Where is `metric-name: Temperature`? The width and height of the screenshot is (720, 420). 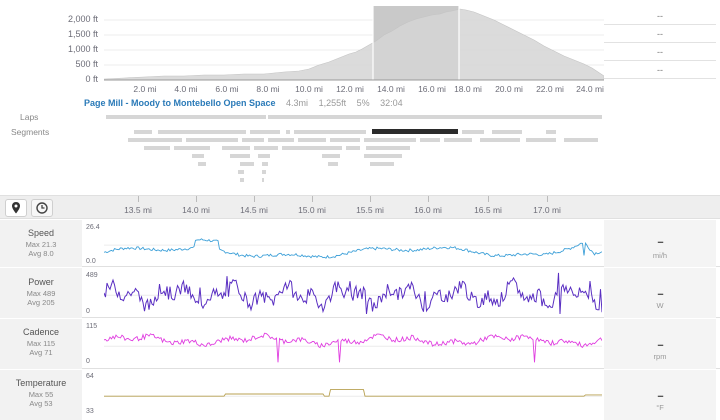 metric-name: Temperature is located at coordinates (41, 383).